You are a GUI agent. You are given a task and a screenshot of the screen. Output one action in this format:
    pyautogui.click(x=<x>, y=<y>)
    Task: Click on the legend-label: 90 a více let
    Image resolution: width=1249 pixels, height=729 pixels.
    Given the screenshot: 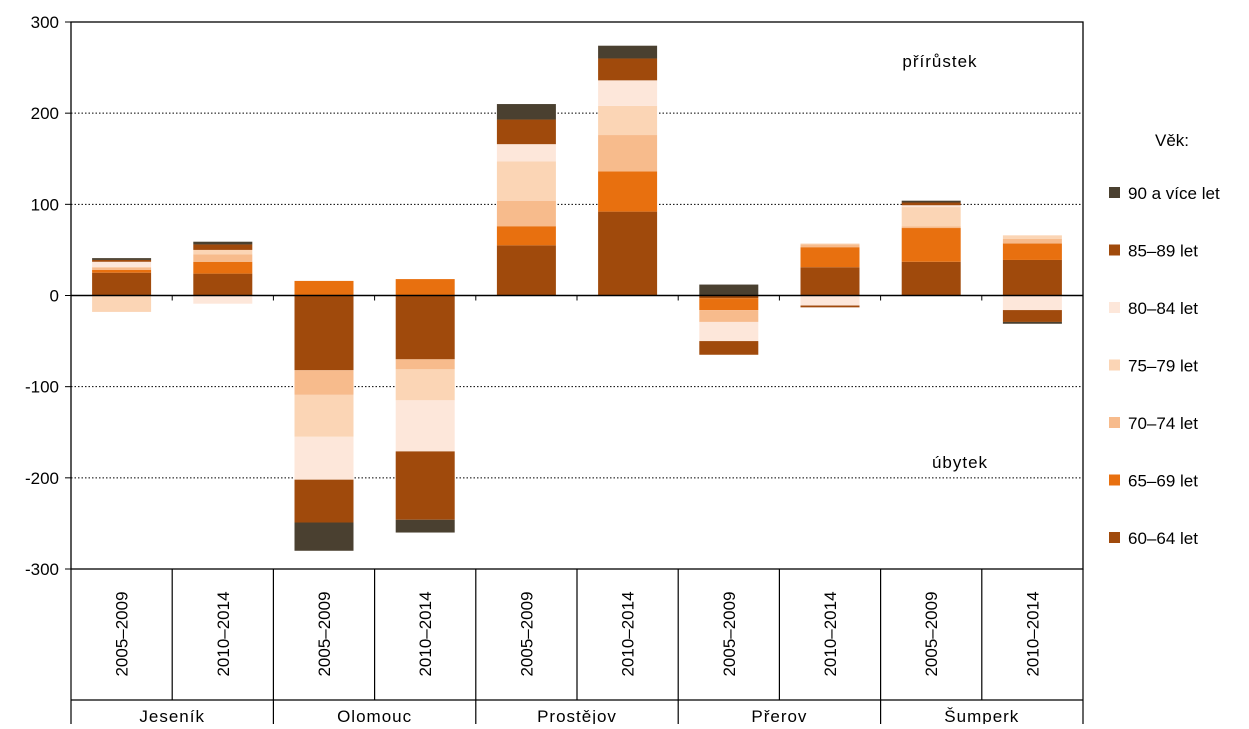 What is the action you would take?
    pyautogui.click(x=1174, y=193)
    